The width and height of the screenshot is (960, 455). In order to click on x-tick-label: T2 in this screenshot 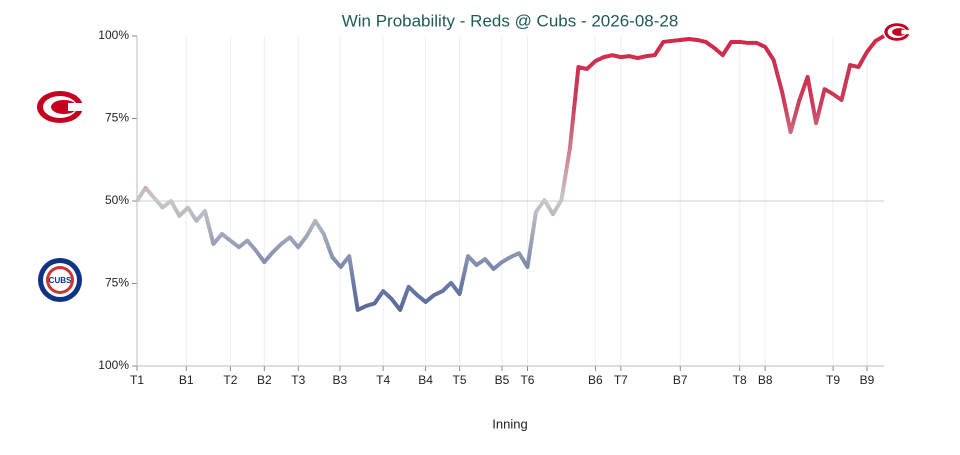, I will do `click(230, 380)`.